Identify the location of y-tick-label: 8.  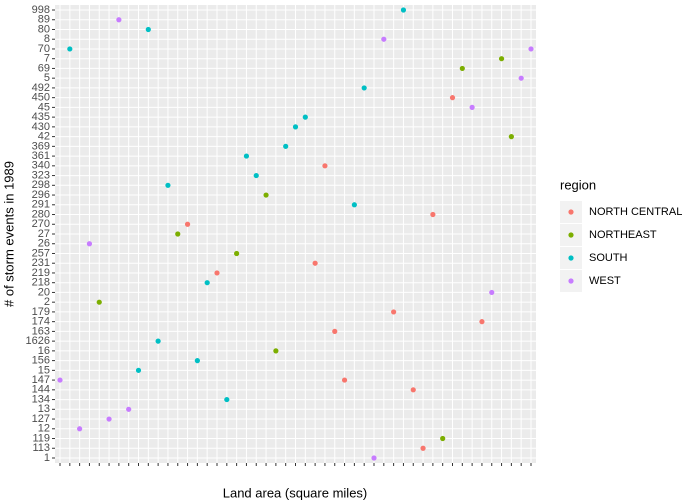
(47, 39).